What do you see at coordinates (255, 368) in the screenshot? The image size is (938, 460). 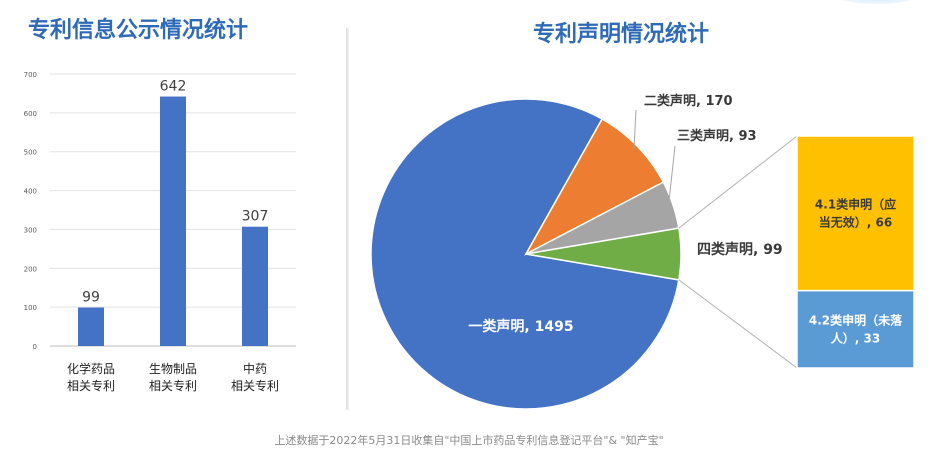 I see `x-category-label: 中药` at bounding box center [255, 368].